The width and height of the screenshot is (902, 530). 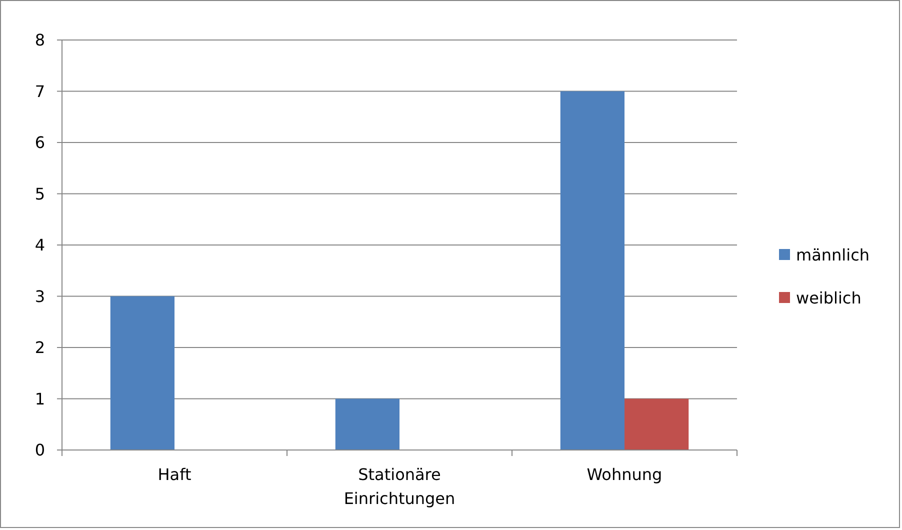 What do you see at coordinates (40, 245) in the screenshot?
I see `y-tick-label: 4` at bounding box center [40, 245].